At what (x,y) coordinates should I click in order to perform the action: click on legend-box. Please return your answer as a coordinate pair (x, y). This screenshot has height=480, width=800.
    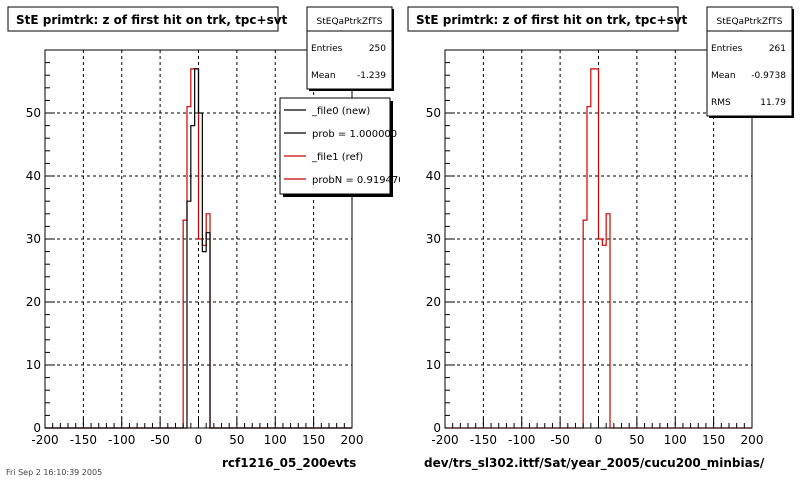
    Looking at the image, I should click on (335, 146).